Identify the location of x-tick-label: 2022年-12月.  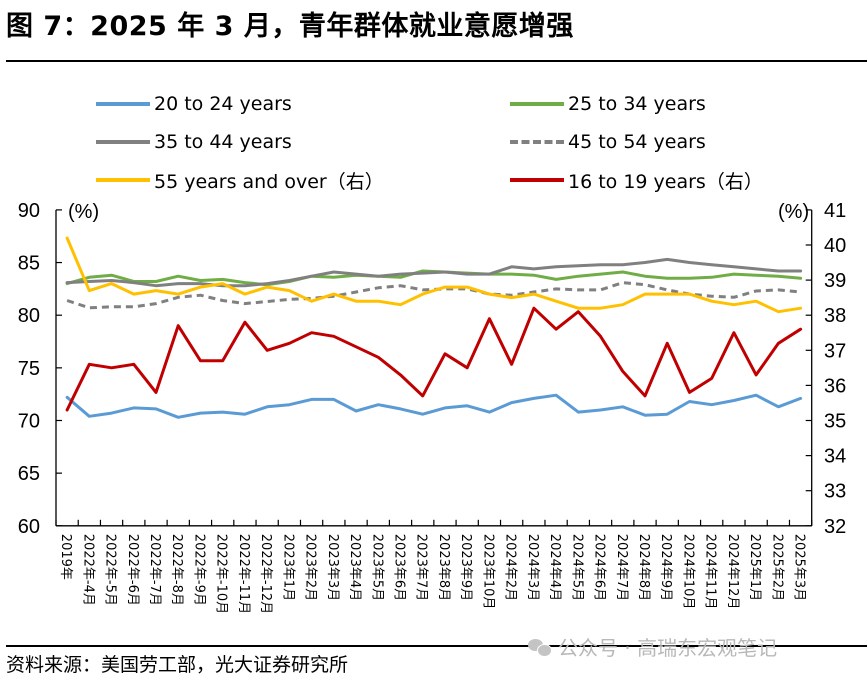
(265, 574).